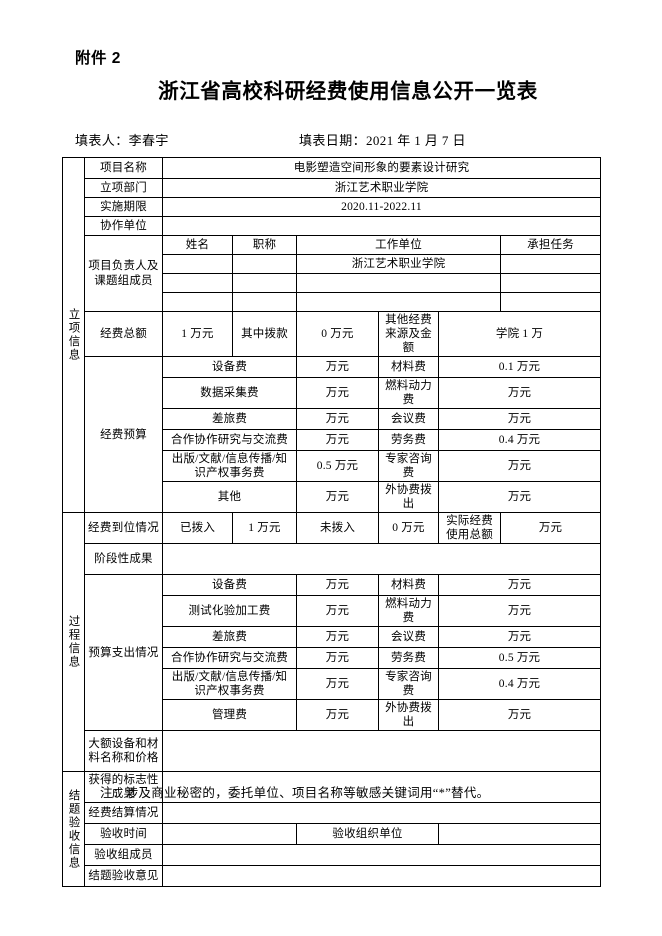 The width and height of the screenshot is (662, 936). I want to click on members-header-task: 承担任务, so click(550, 245).